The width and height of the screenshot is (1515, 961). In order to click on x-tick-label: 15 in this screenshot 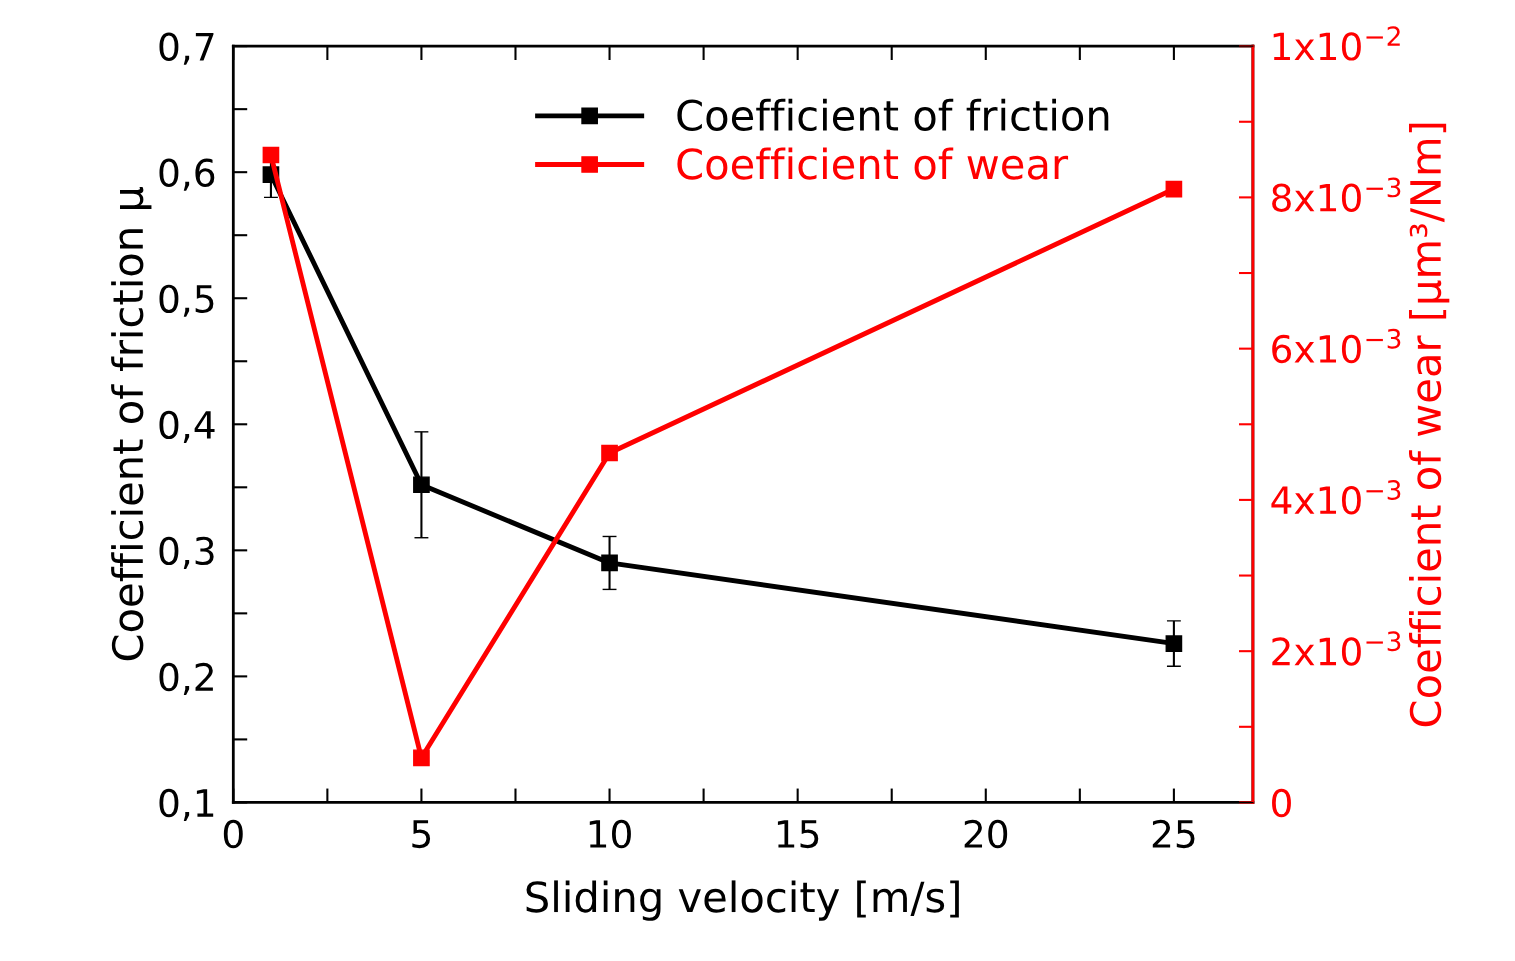, I will do `click(798, 834)`.